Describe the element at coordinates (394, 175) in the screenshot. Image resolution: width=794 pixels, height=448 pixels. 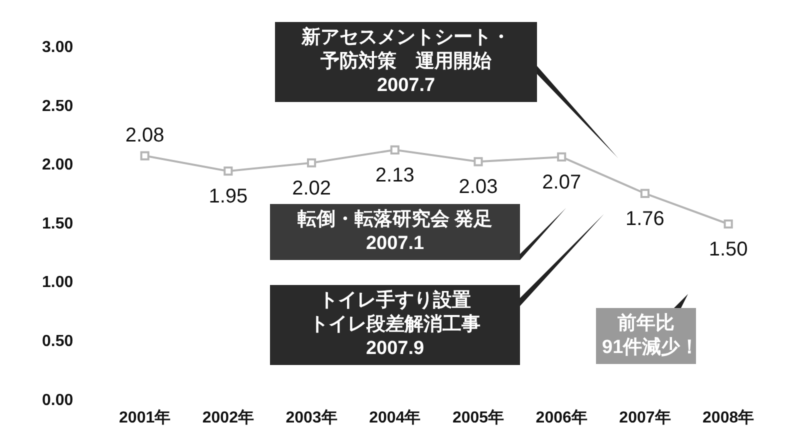
I see `text: 2.13` at that location.